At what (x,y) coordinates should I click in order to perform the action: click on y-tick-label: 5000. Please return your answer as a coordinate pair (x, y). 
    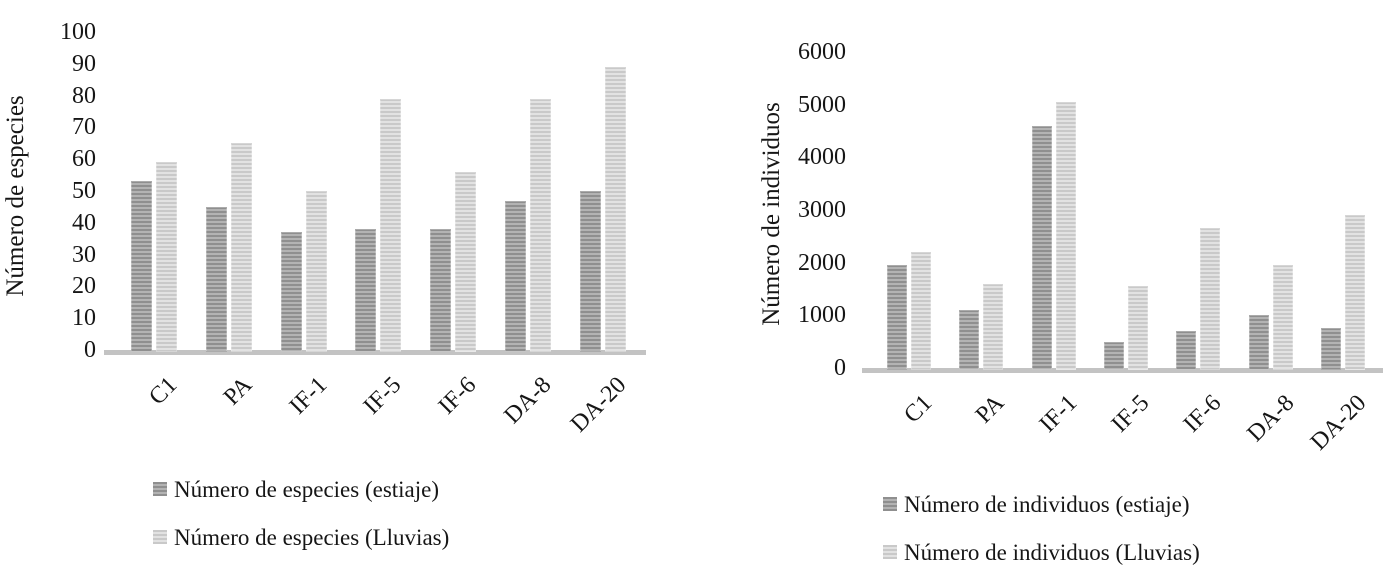
    Looking at the image, I should click on (822, 104).